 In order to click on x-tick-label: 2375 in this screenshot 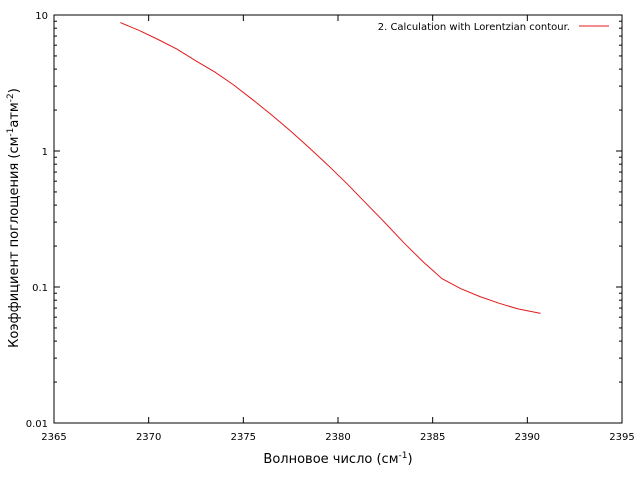, I will do `click(243, 437)`.